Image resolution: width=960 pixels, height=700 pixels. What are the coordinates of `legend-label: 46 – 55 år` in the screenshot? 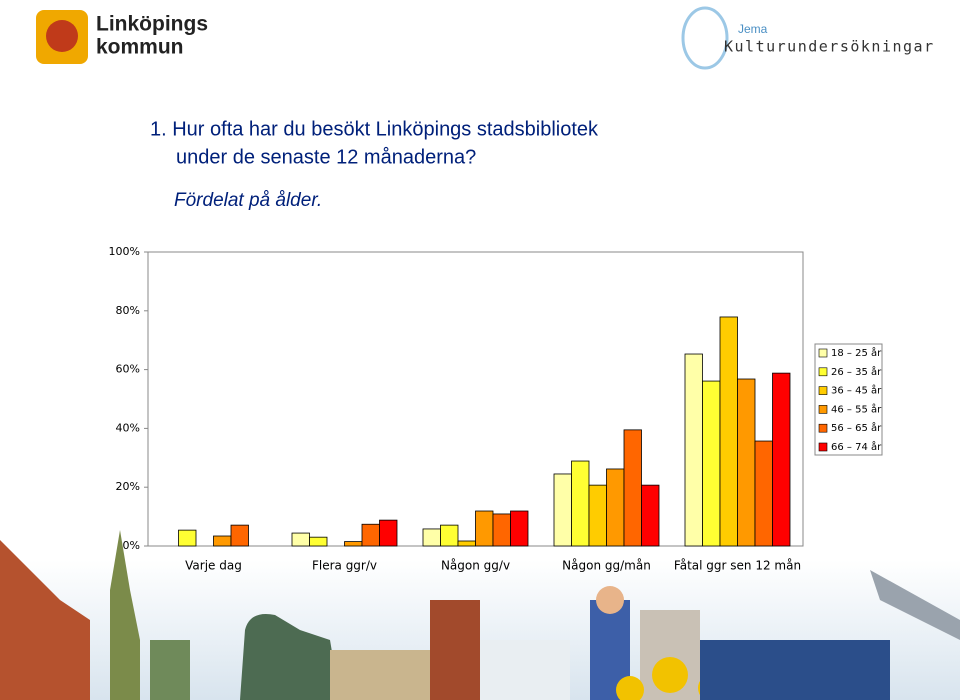 It's located at (856, 408).